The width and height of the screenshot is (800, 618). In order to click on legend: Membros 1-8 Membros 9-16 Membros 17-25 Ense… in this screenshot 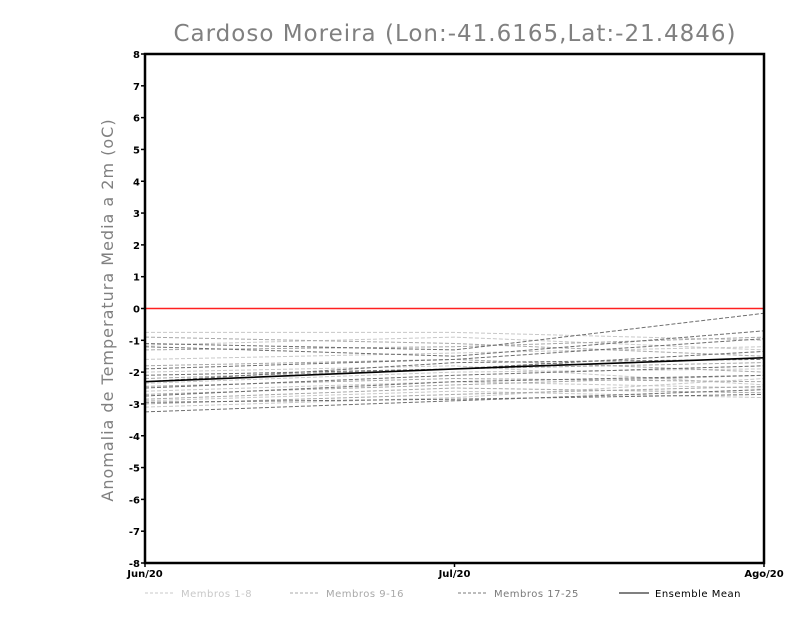, I will do `click(443, 594)`.